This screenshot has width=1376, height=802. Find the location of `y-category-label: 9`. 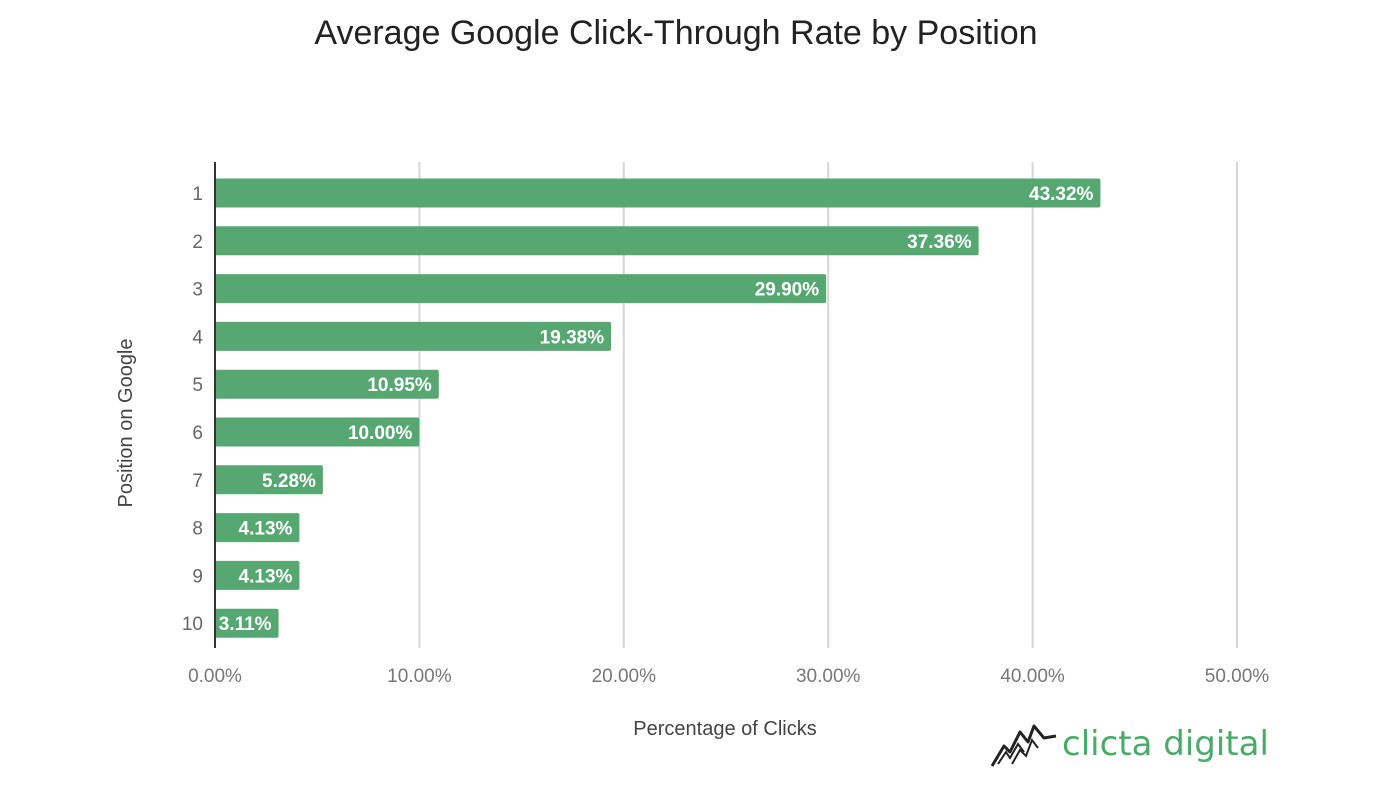

y-category-label: 9 is located at coordinates (197, 576).